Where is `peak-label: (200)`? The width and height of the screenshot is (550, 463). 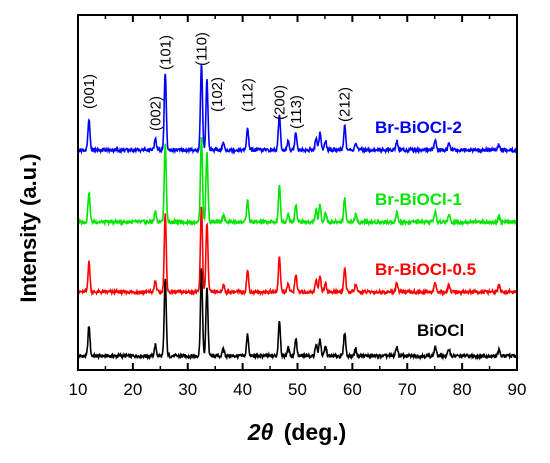
peak-label: (200) is located at coordinates (279, 102).